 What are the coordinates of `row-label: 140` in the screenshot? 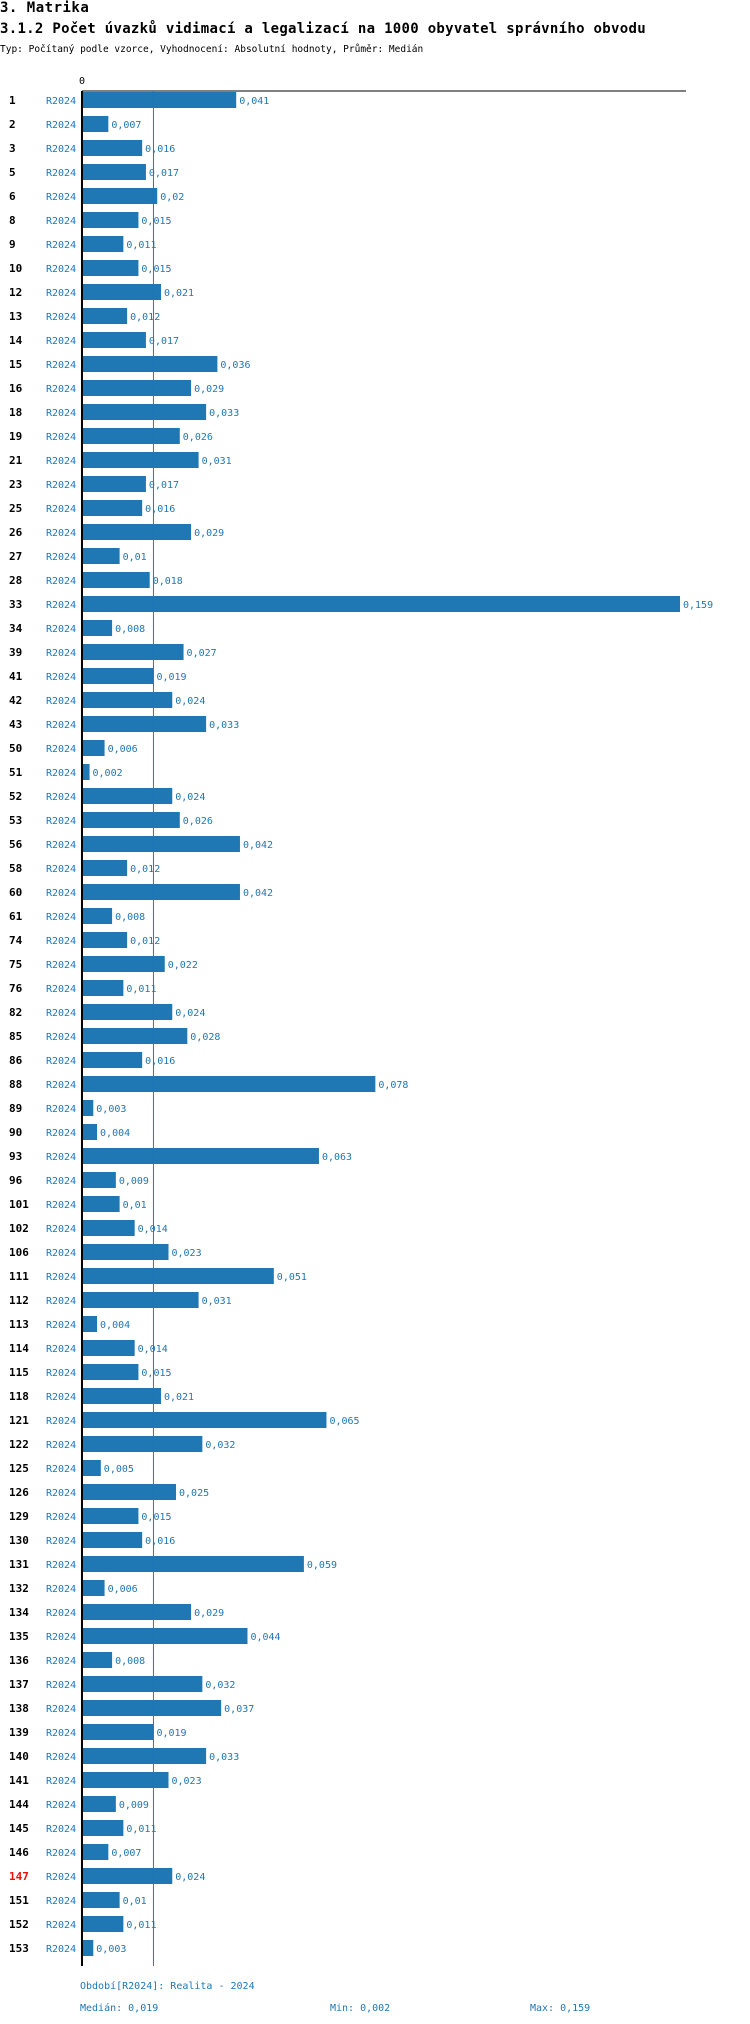 It's located at (19, 1756).